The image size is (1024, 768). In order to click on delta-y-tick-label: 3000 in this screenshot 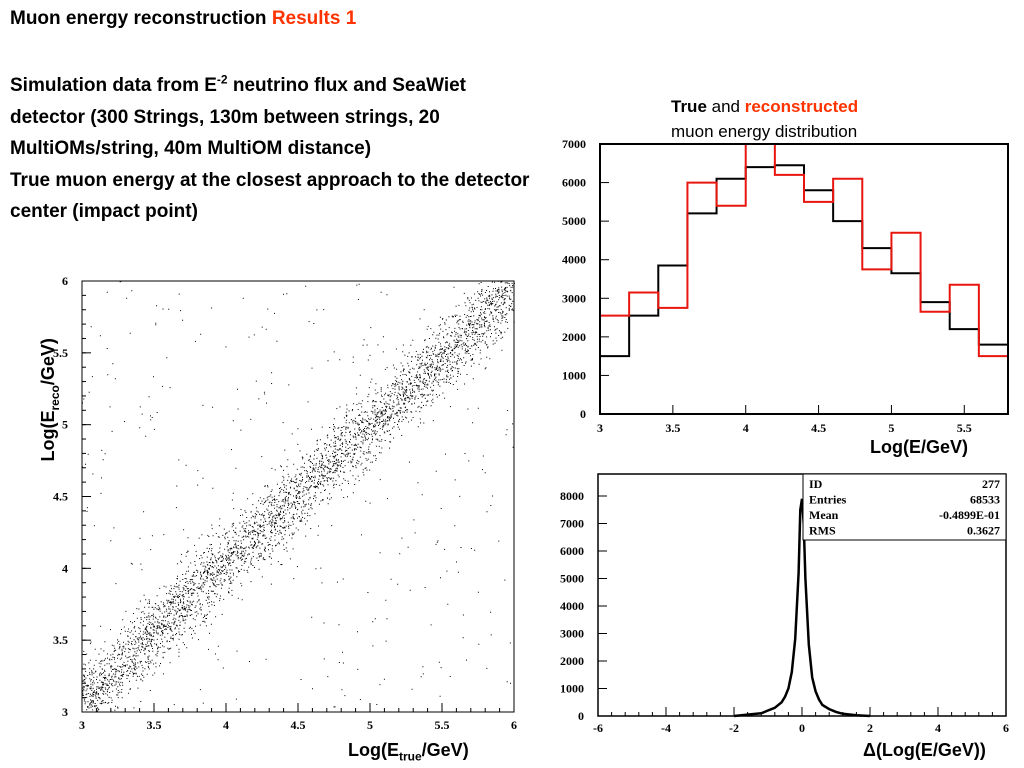, I will do `click(572, 634)`.